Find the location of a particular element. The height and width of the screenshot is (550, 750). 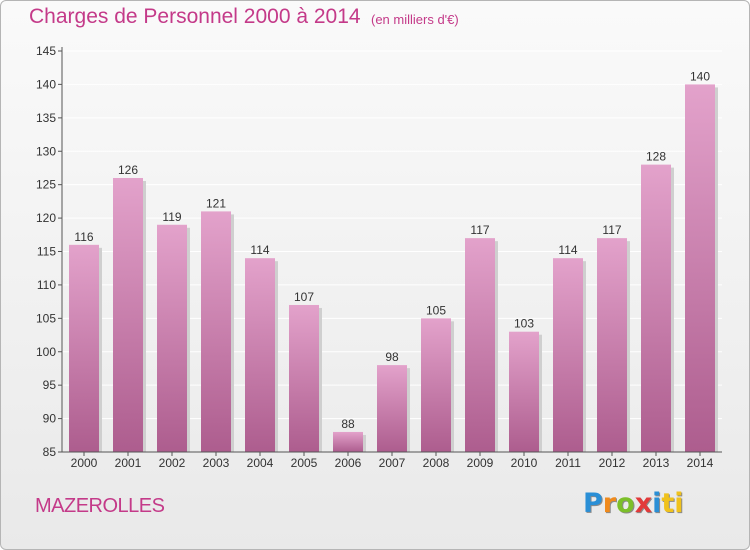

x-tick-label: 2002 is located at coordinates (172, 463).